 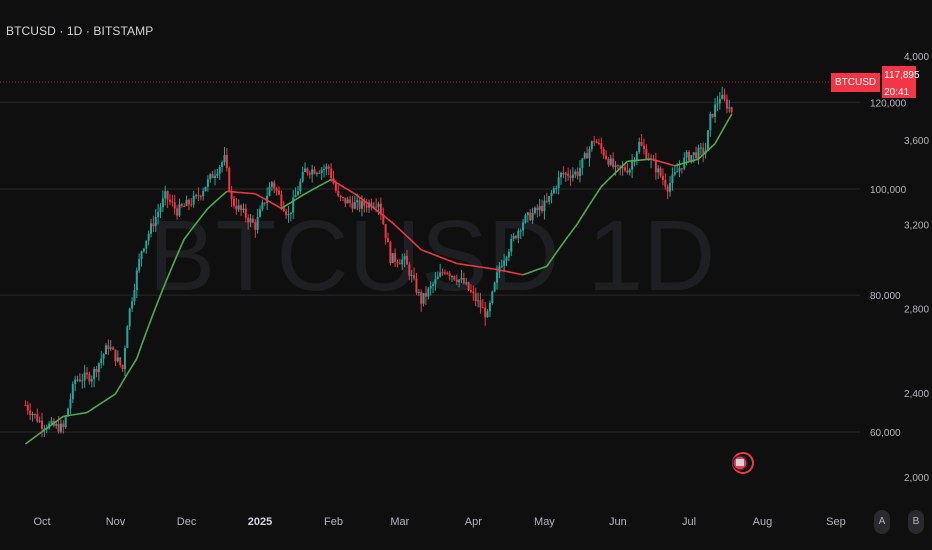 I want to click on event-marker, so click(x=743, y=463).